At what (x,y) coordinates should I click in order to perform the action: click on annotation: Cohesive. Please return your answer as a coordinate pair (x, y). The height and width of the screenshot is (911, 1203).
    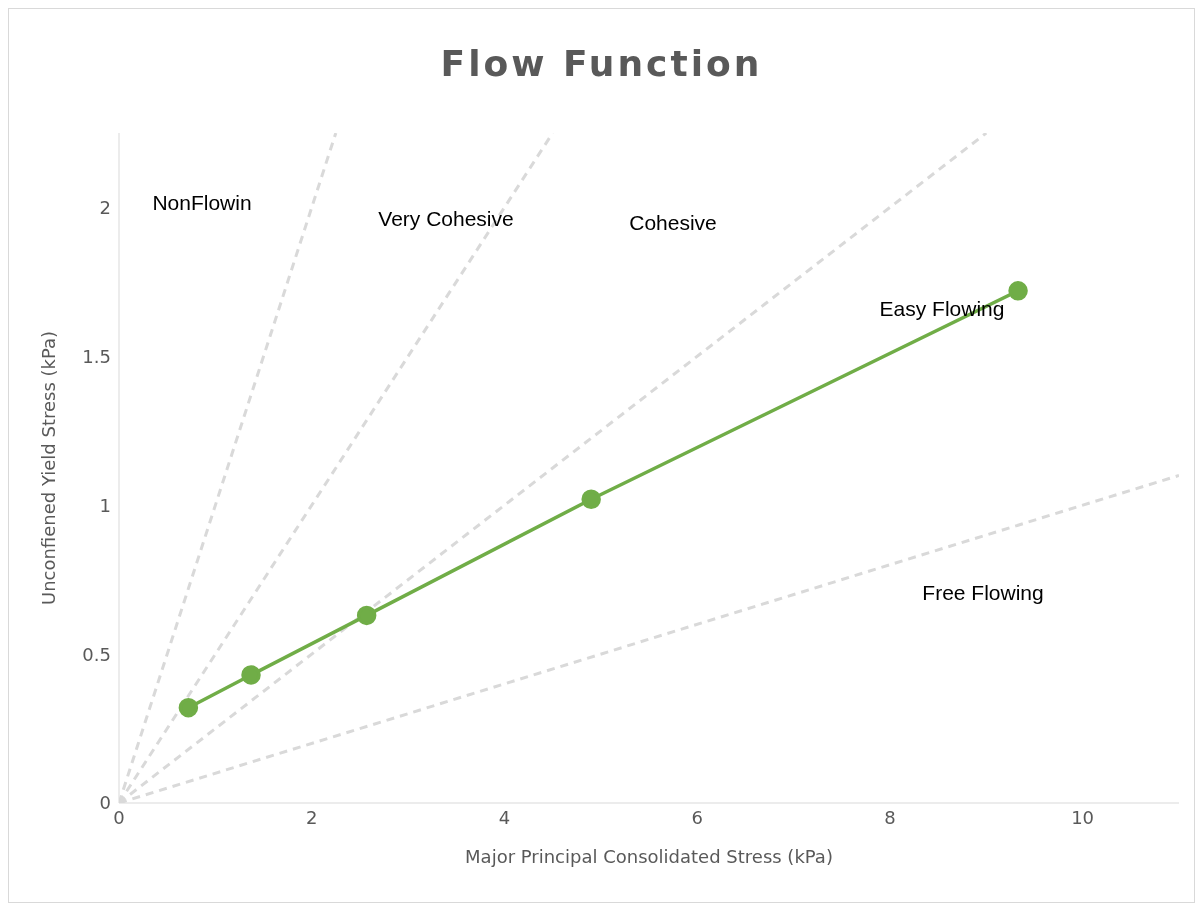
    Looking at the image, I should click on (673, 223).